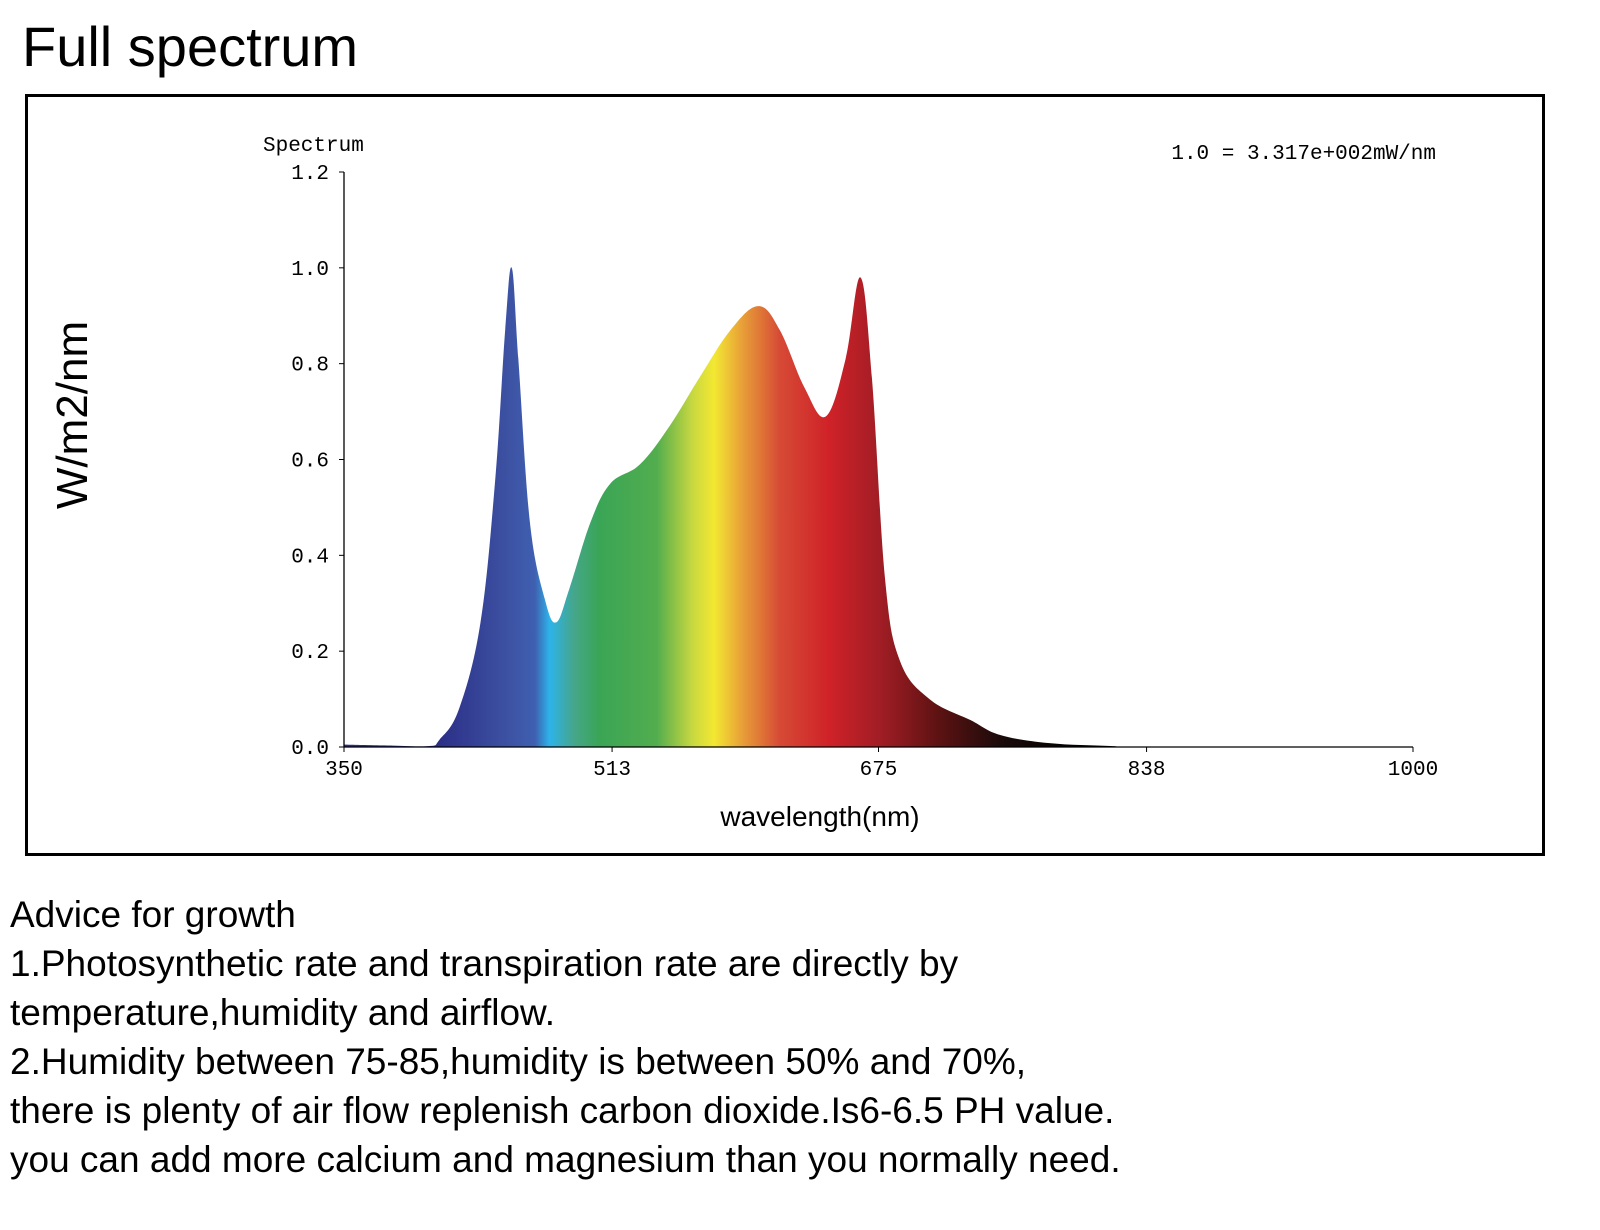 Image resolution: width=1600 pixels, height=1230 pixels. What do you see at coordinates (310, 270) in the screenshot?
I see `y-tick-label: 1.0` at bounding box center [310, 270].